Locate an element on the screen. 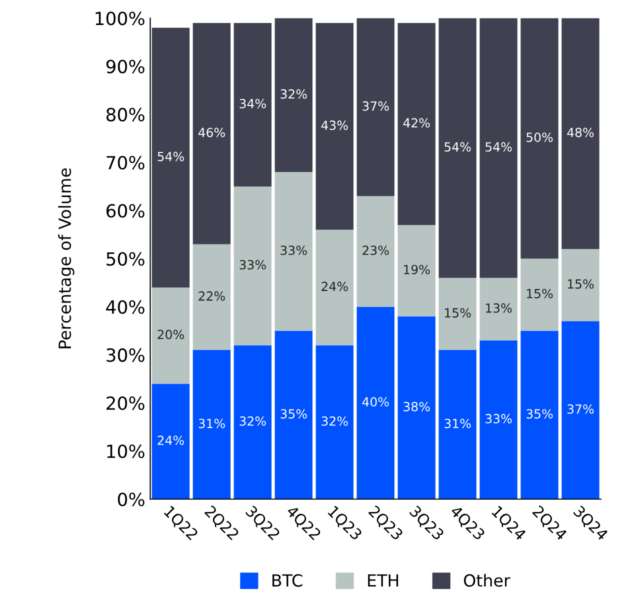 This screenshot has width=626, height=605. data-label: 22% is located at coordinates (211, 296).